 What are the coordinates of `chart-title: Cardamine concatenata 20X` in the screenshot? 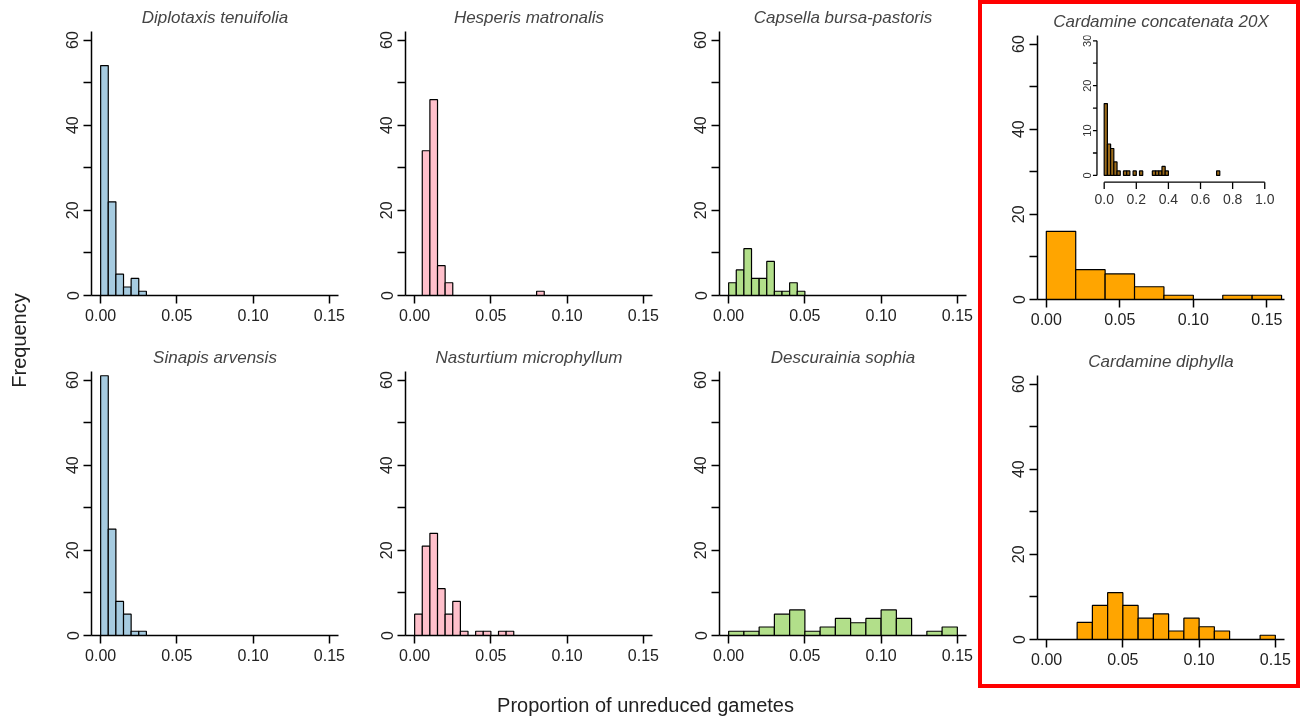 It's located at (1161, 21).